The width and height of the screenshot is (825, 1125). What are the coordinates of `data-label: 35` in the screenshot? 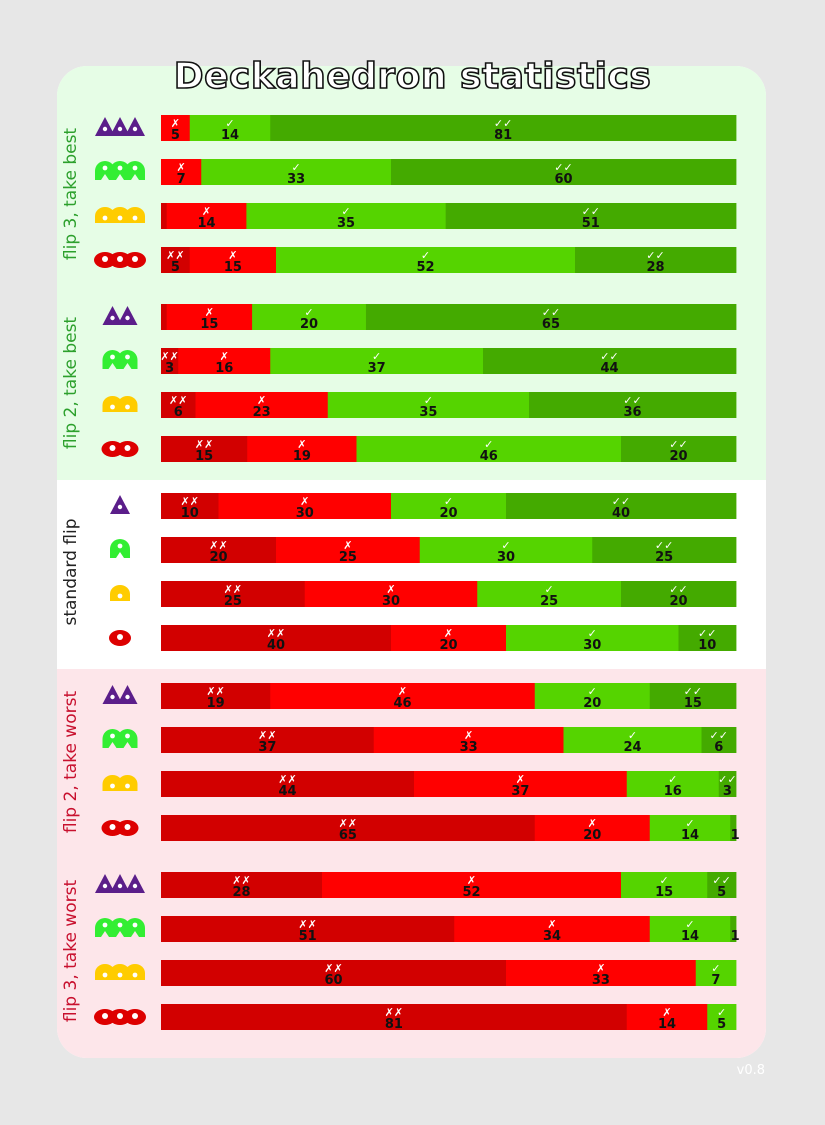 It's located at (428, 412).